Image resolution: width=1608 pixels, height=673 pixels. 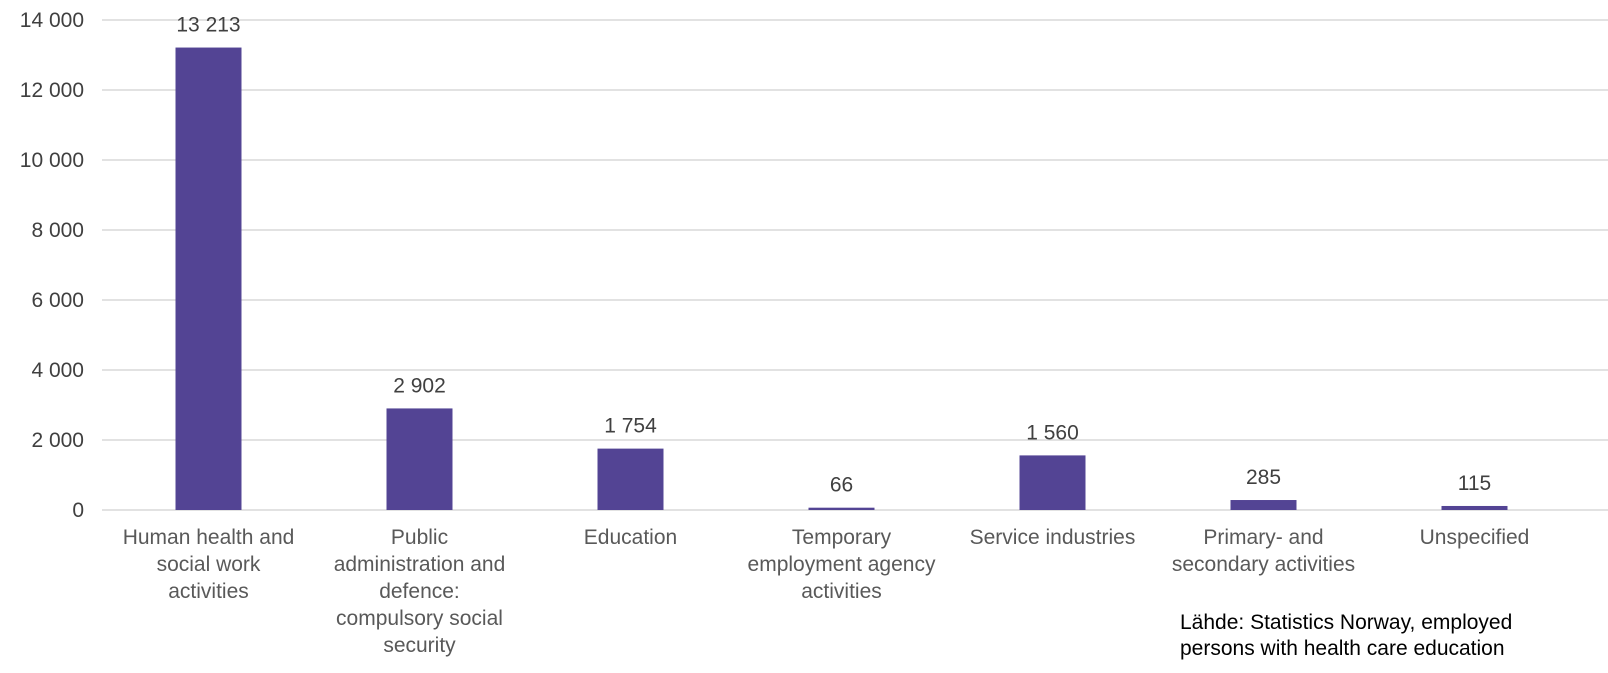 I want to click on y-tick-label: 12 000, so click(x=52, y=90).